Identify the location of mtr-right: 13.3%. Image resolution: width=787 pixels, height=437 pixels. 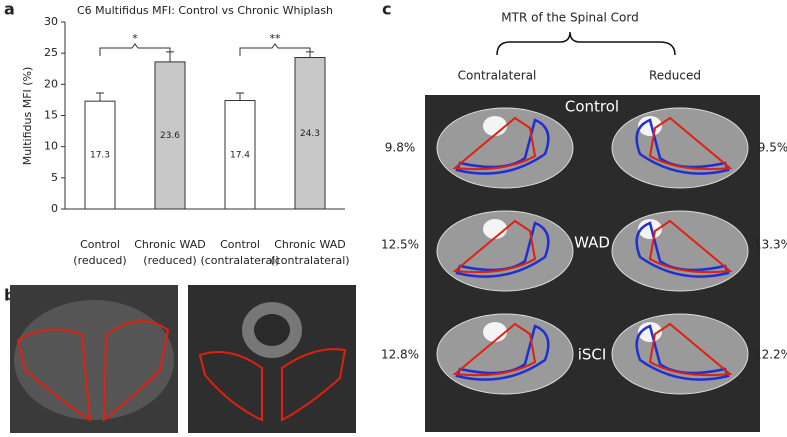
(770, 245).